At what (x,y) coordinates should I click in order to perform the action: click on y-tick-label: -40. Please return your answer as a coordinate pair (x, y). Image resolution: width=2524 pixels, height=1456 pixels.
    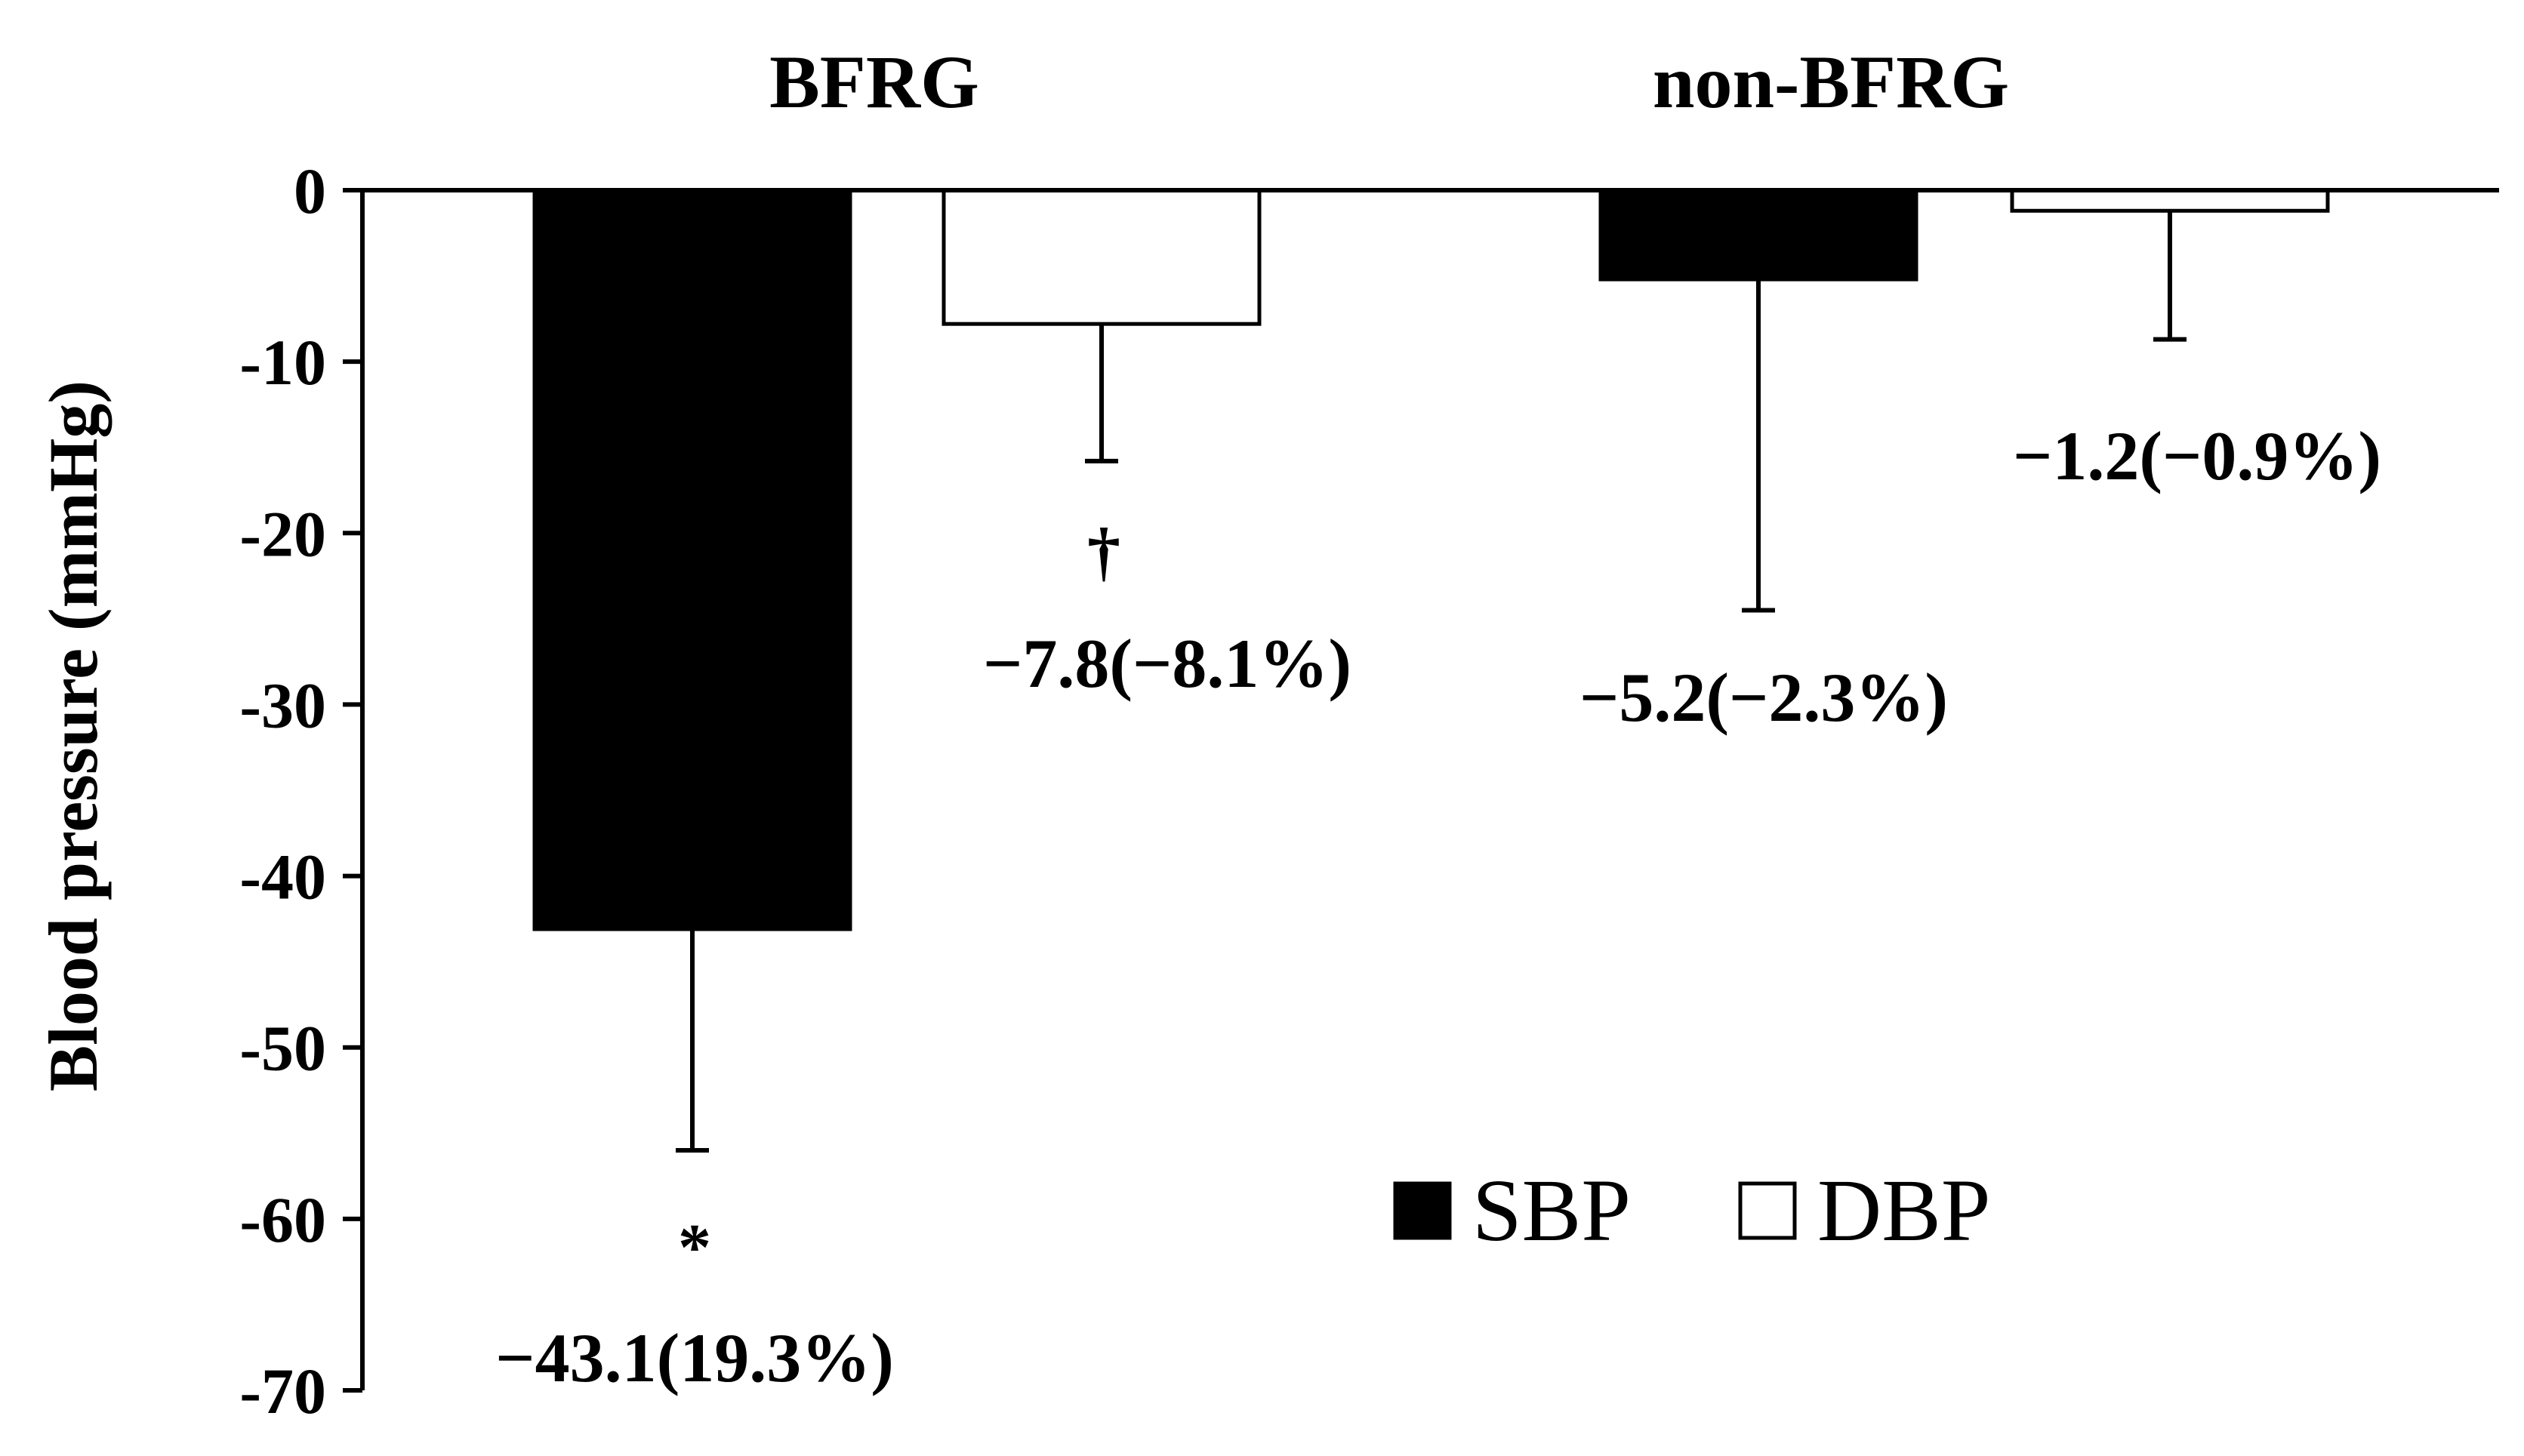
    Looking at the image, I should click on (282, 877).